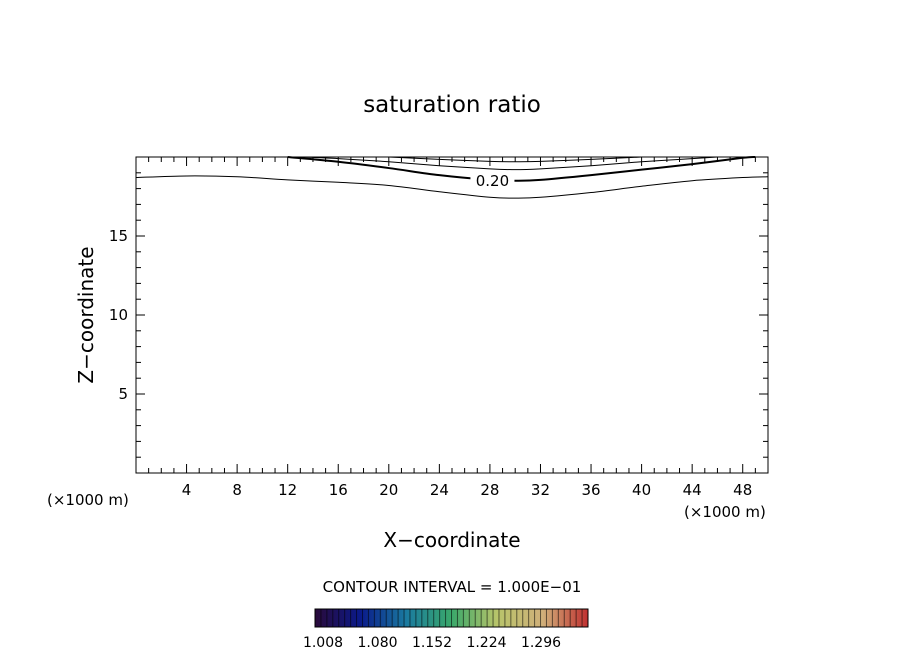  I want to click on x-tick-label: 40, so click(641, 490).